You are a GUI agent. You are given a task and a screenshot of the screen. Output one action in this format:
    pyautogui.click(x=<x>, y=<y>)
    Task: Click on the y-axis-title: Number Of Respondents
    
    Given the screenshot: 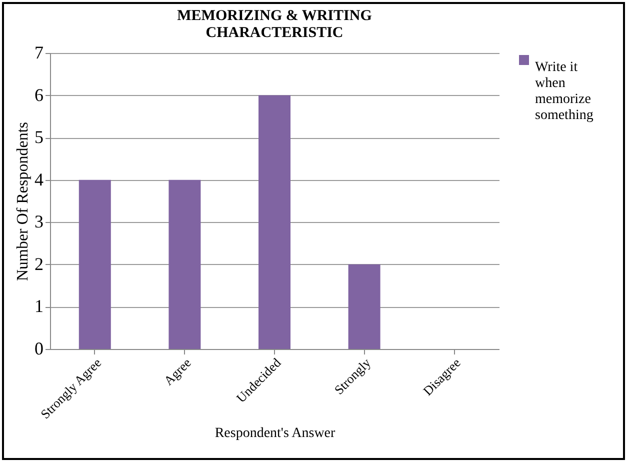 What is the action you would take?
    pyautogui.click(x=23, y=202)
    